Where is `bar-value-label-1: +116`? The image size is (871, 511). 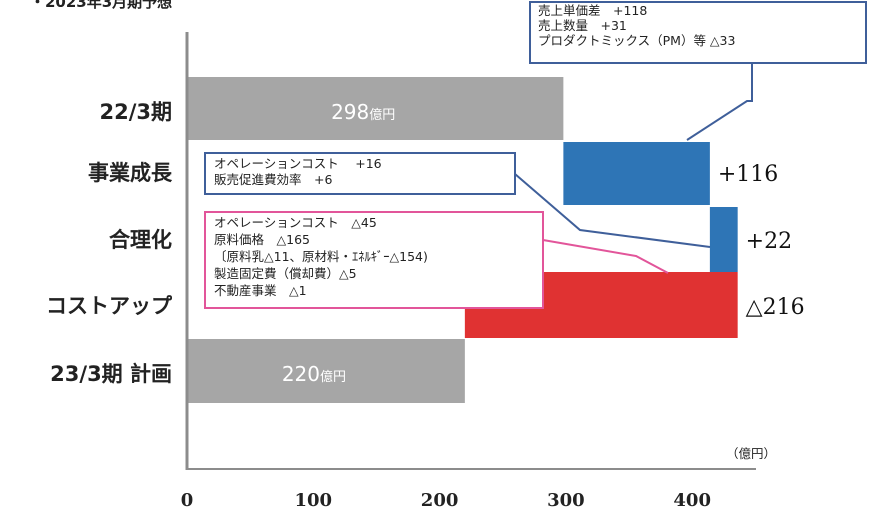
bar-value-label-1: +116 is located at coordinates (748, 174).